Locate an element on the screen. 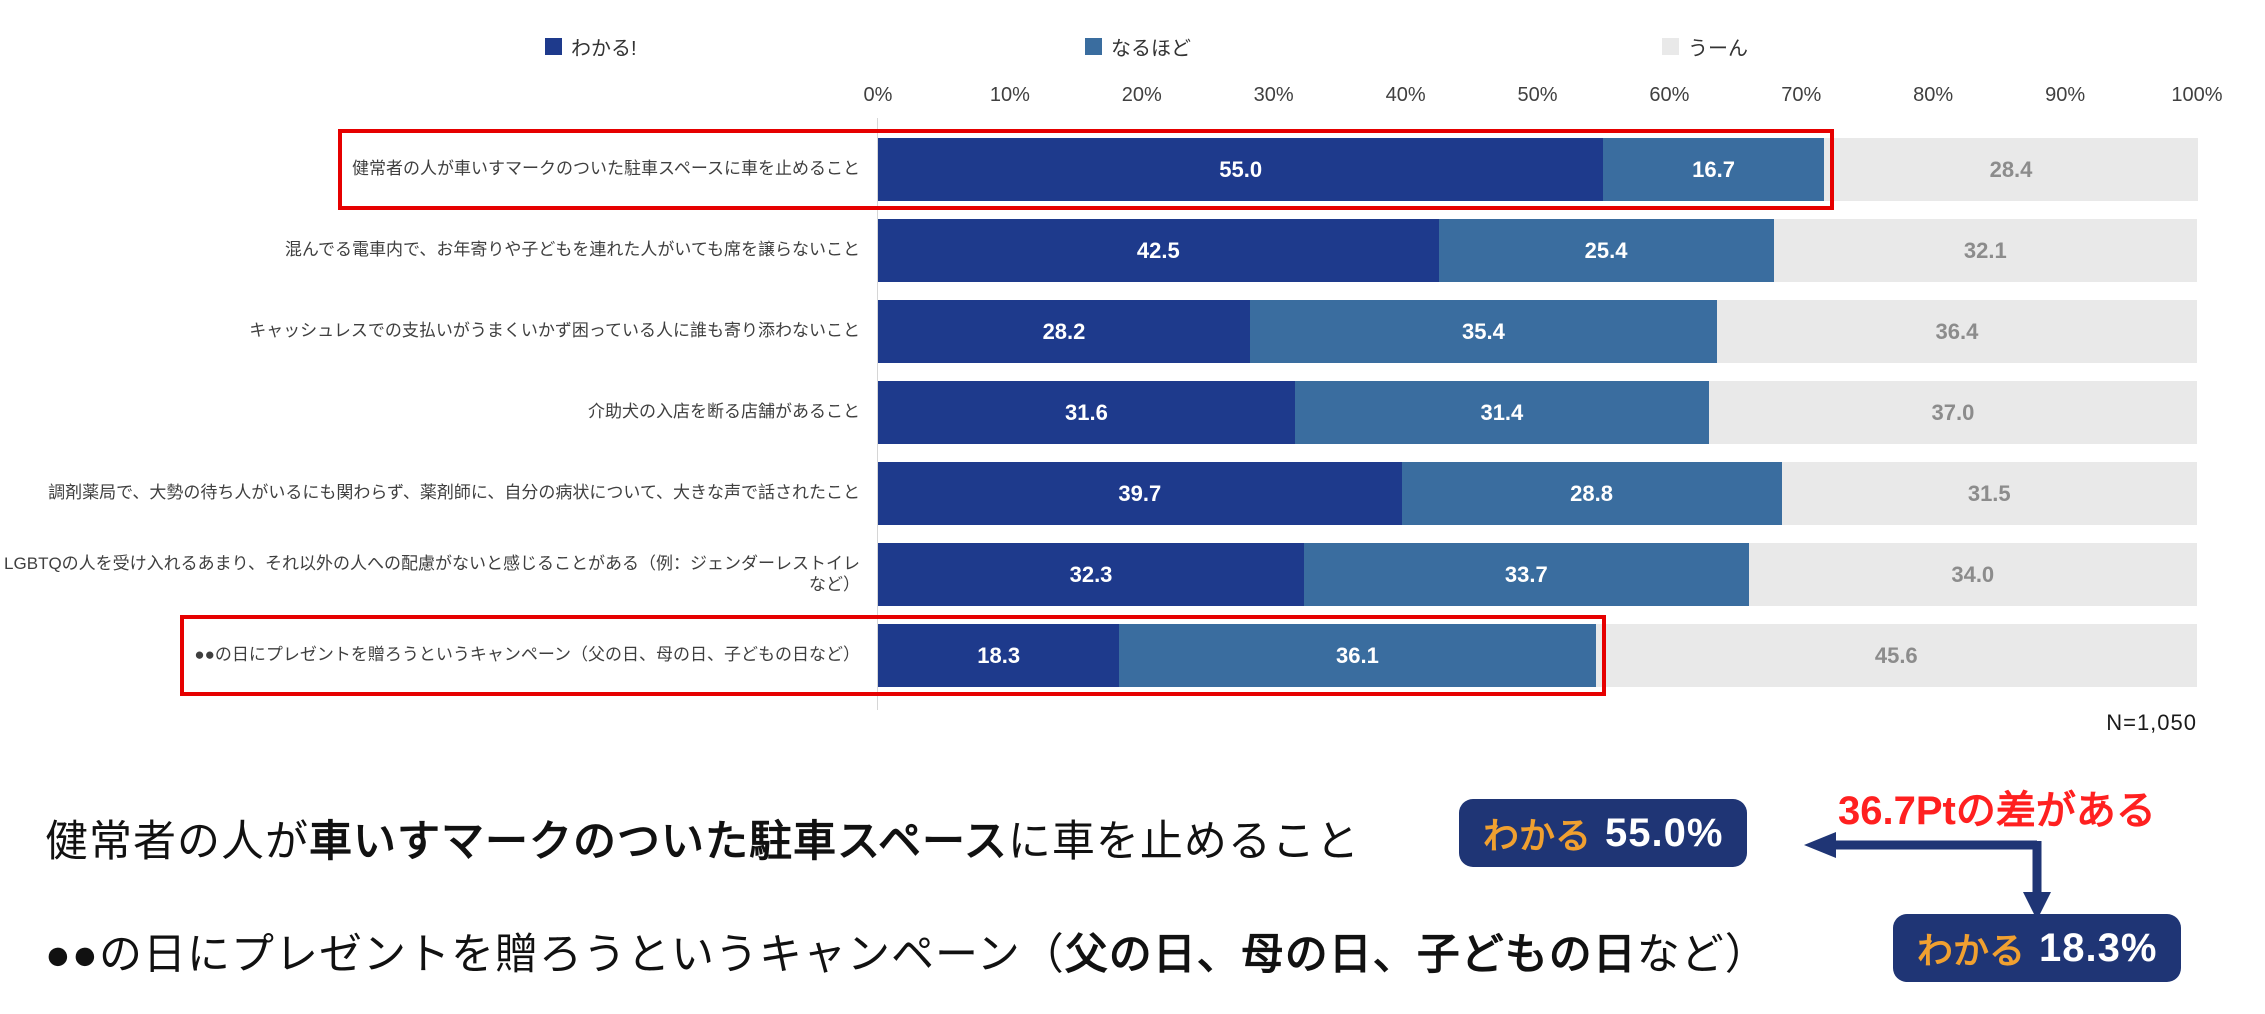  badge-value: 55.0% is located at coordinates (1664, 832).